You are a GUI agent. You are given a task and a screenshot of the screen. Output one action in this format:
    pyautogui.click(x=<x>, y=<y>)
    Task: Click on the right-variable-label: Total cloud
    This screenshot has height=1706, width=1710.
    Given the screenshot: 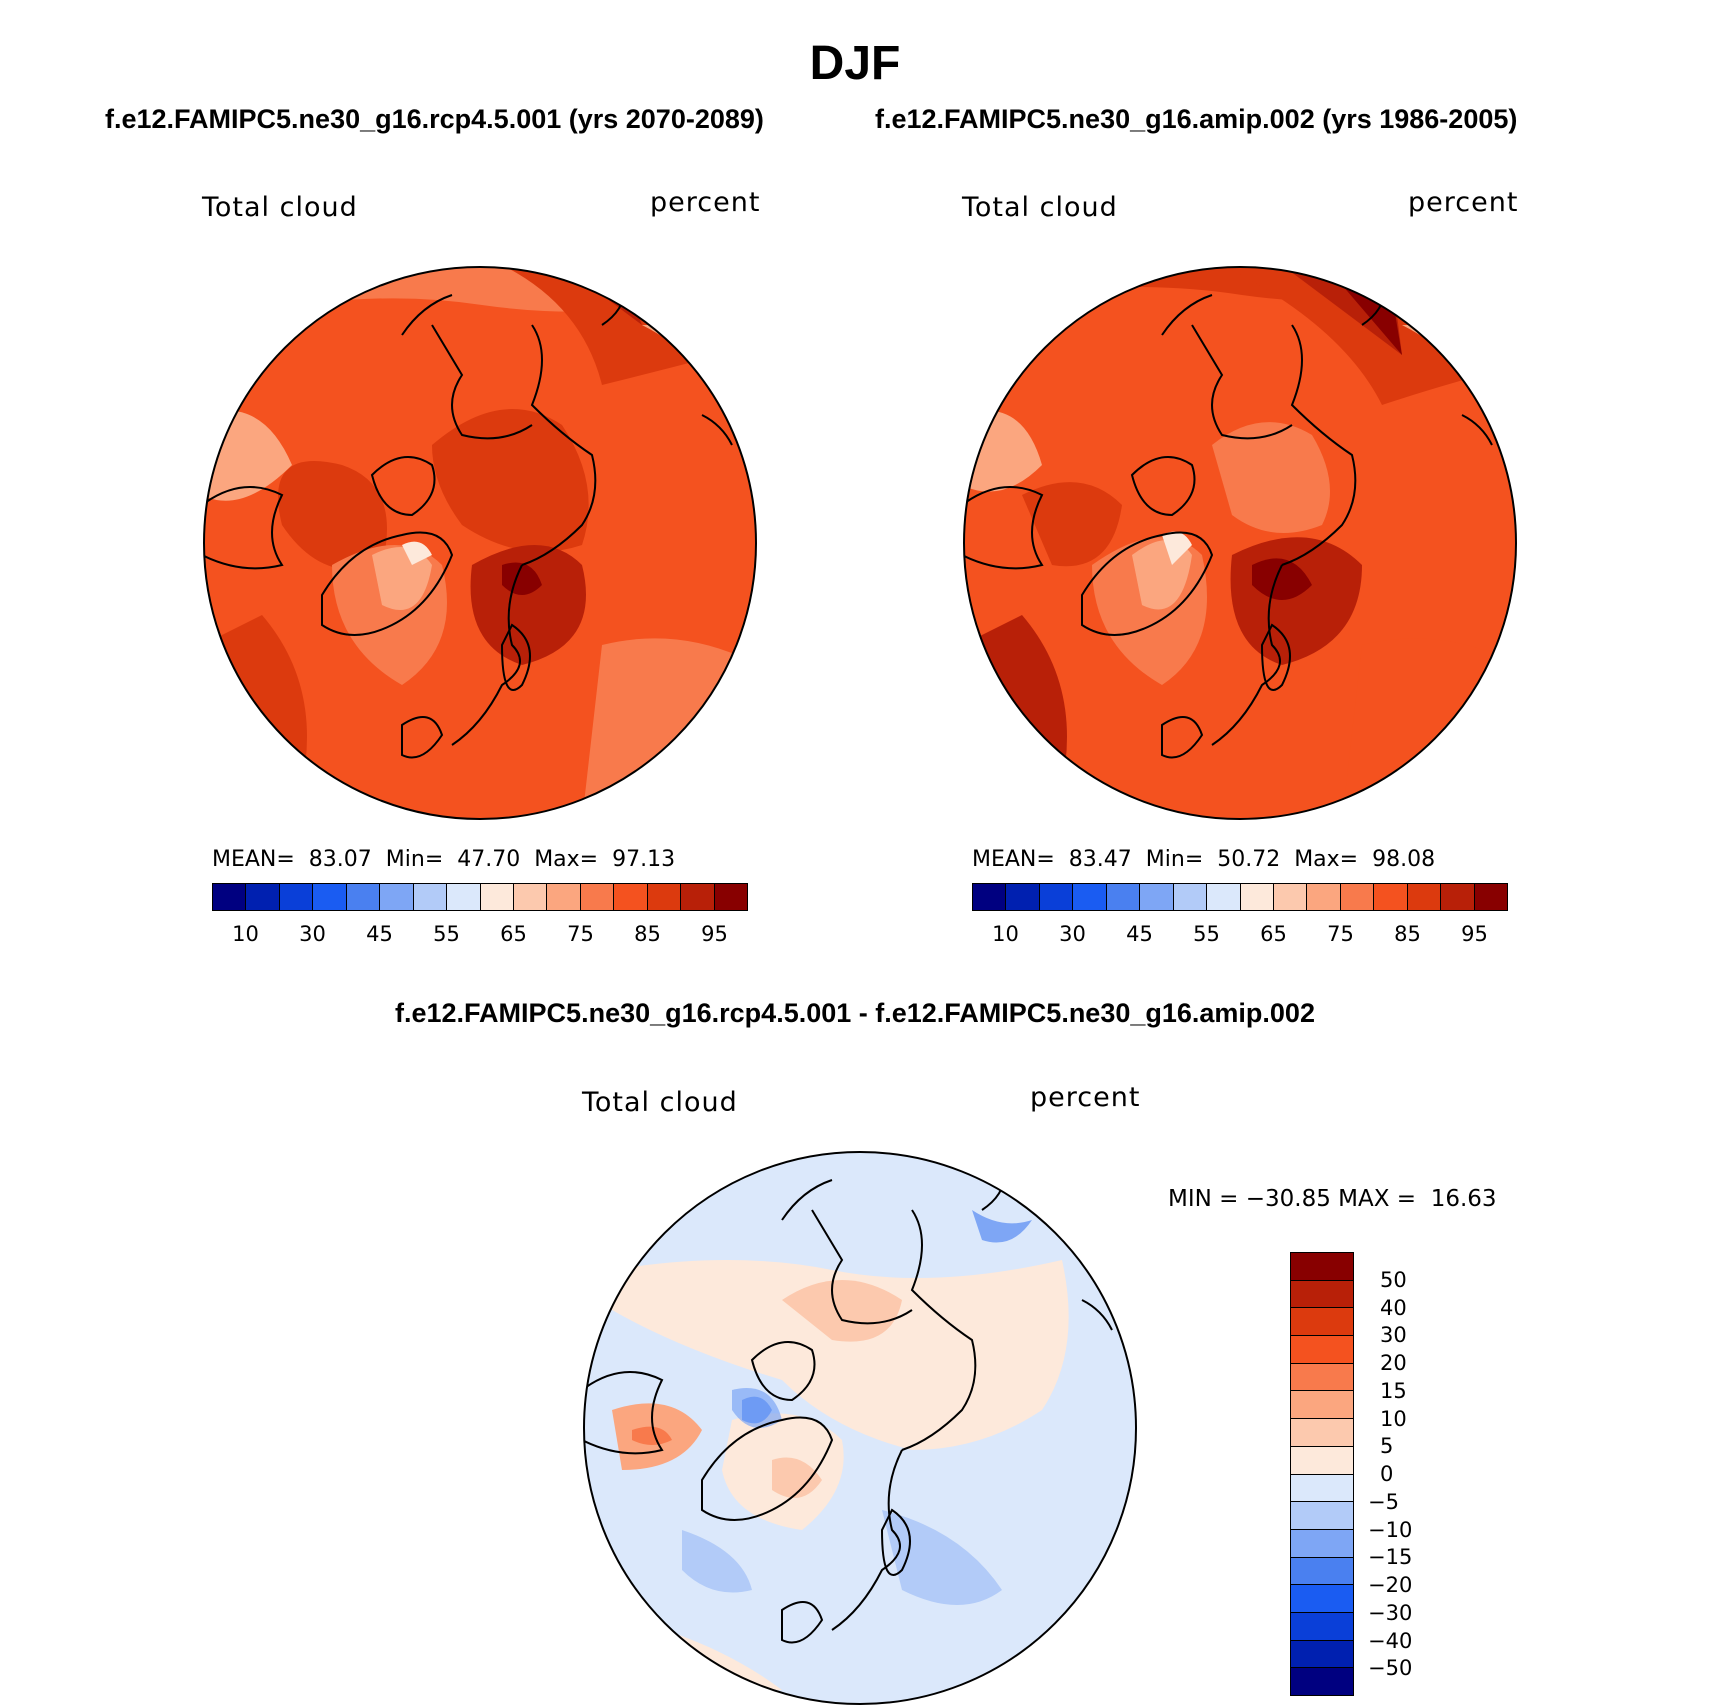 What is the action you would take?
    pyautogui.click(x=1040, y=207)
    